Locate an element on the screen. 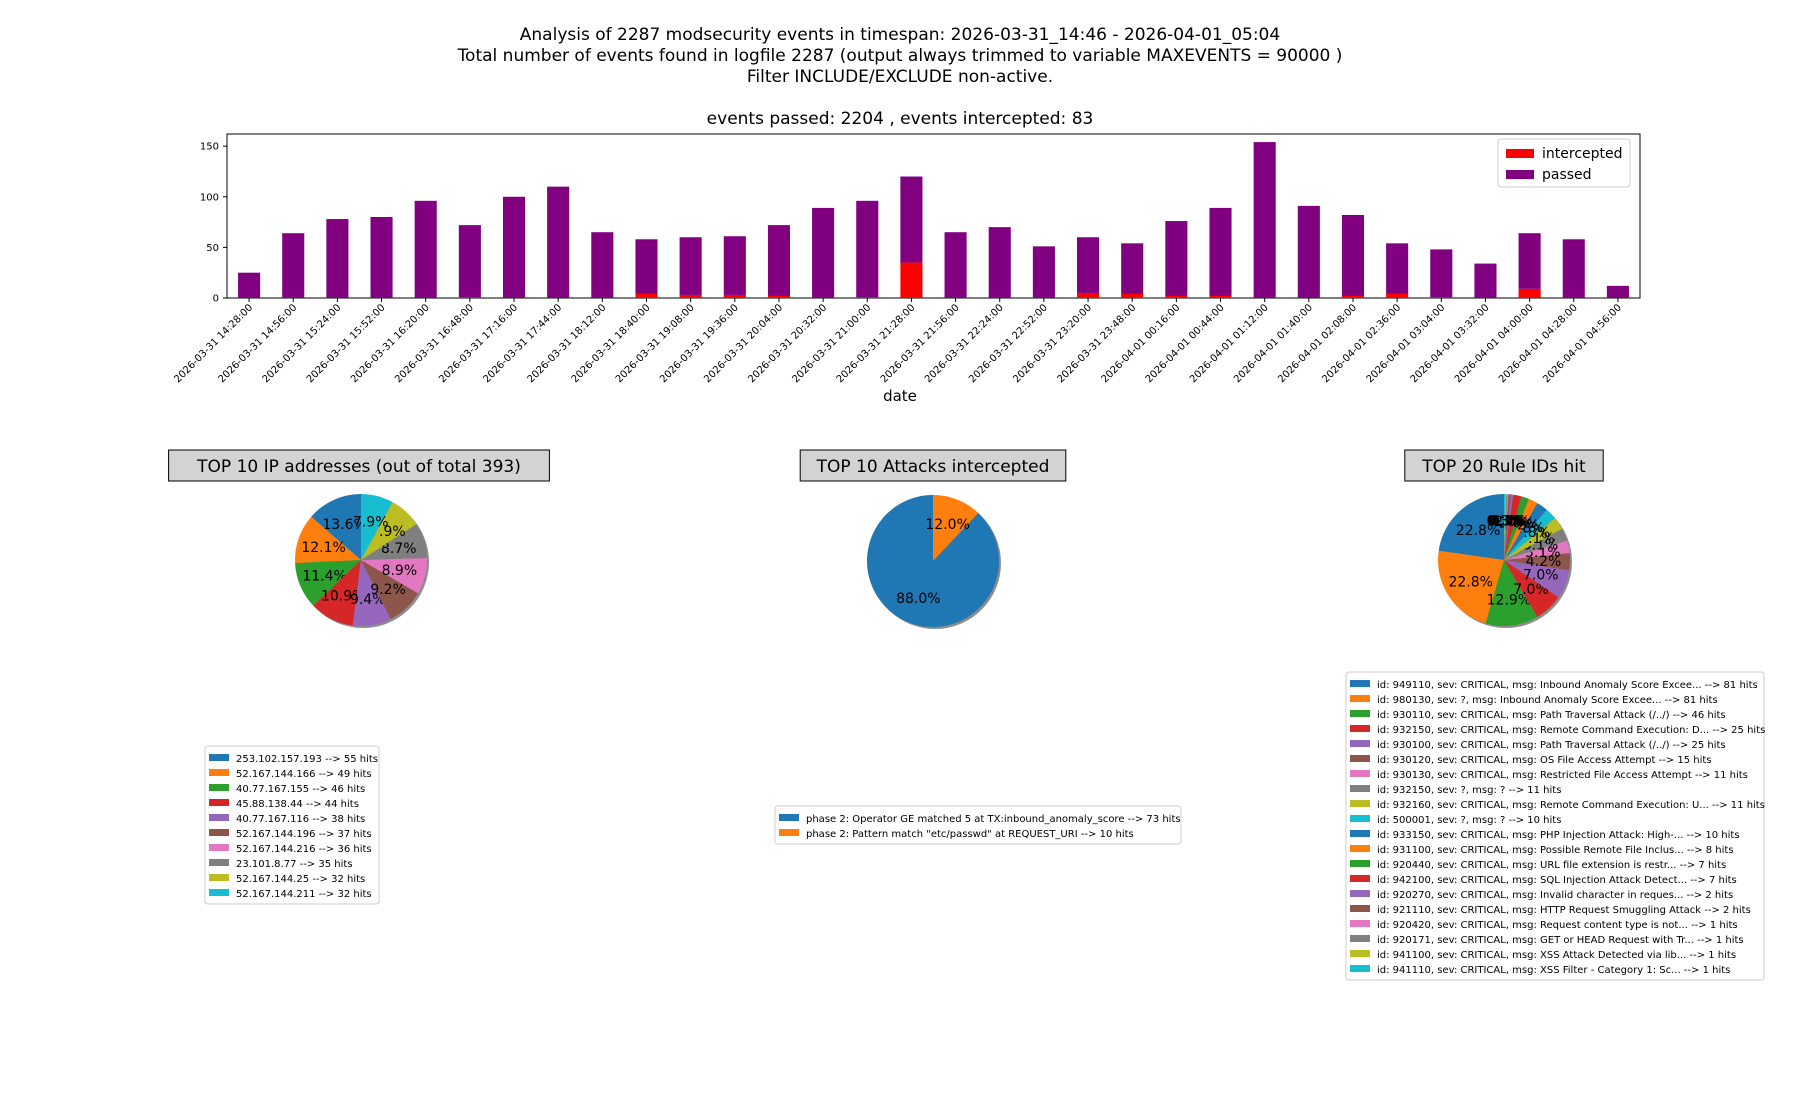  pie-title: TOP 10 Attacks intercepted is located at coordinates (933, 467).